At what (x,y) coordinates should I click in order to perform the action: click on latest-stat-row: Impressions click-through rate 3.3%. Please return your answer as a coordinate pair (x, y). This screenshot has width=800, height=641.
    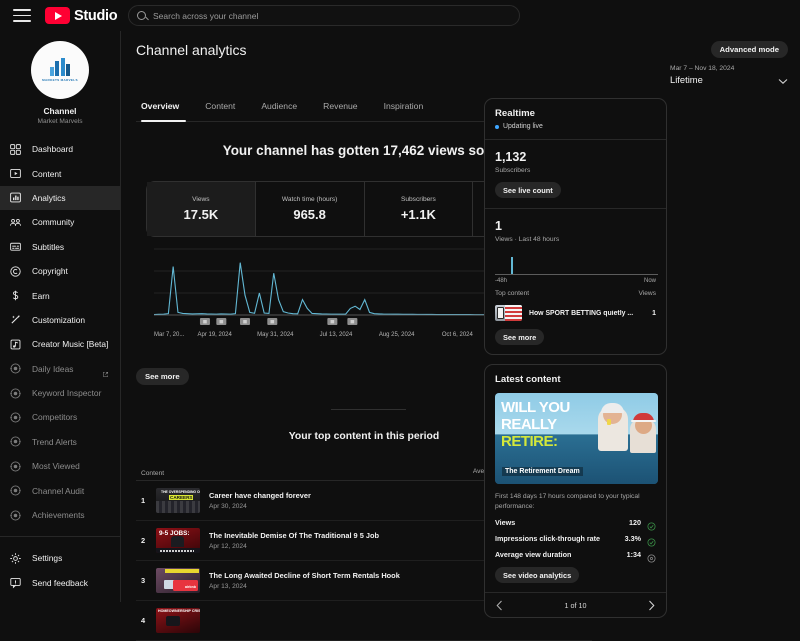
    Looking at the image, I should click on (575, 540).